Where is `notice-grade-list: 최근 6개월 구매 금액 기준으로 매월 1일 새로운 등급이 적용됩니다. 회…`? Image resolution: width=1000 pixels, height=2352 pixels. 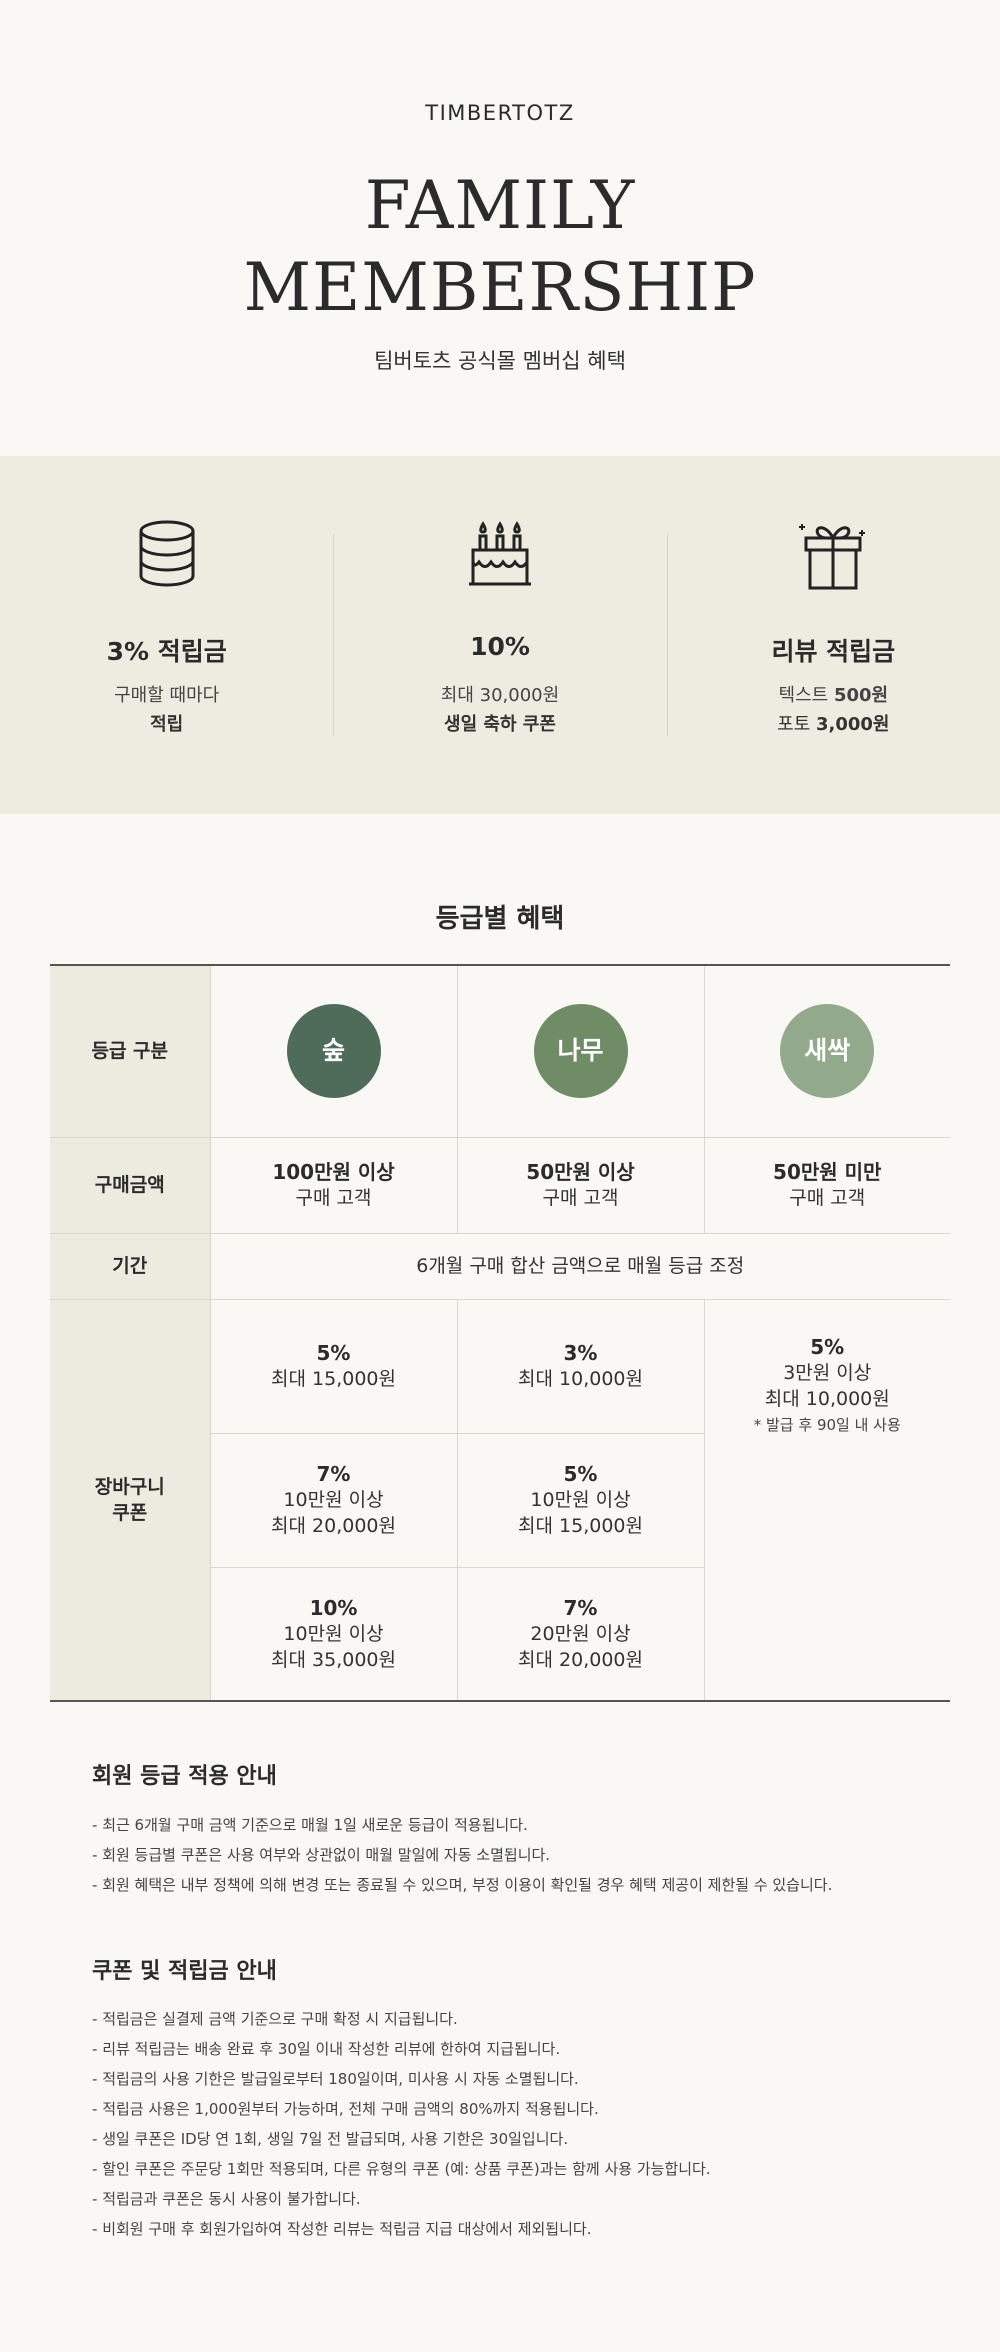 notice-grade-list: 최근 6개월 구매 금액 기준으로 매월 1일 새로운 등급이 적용됩니다. 회… is located at coordinates (522, 1855).